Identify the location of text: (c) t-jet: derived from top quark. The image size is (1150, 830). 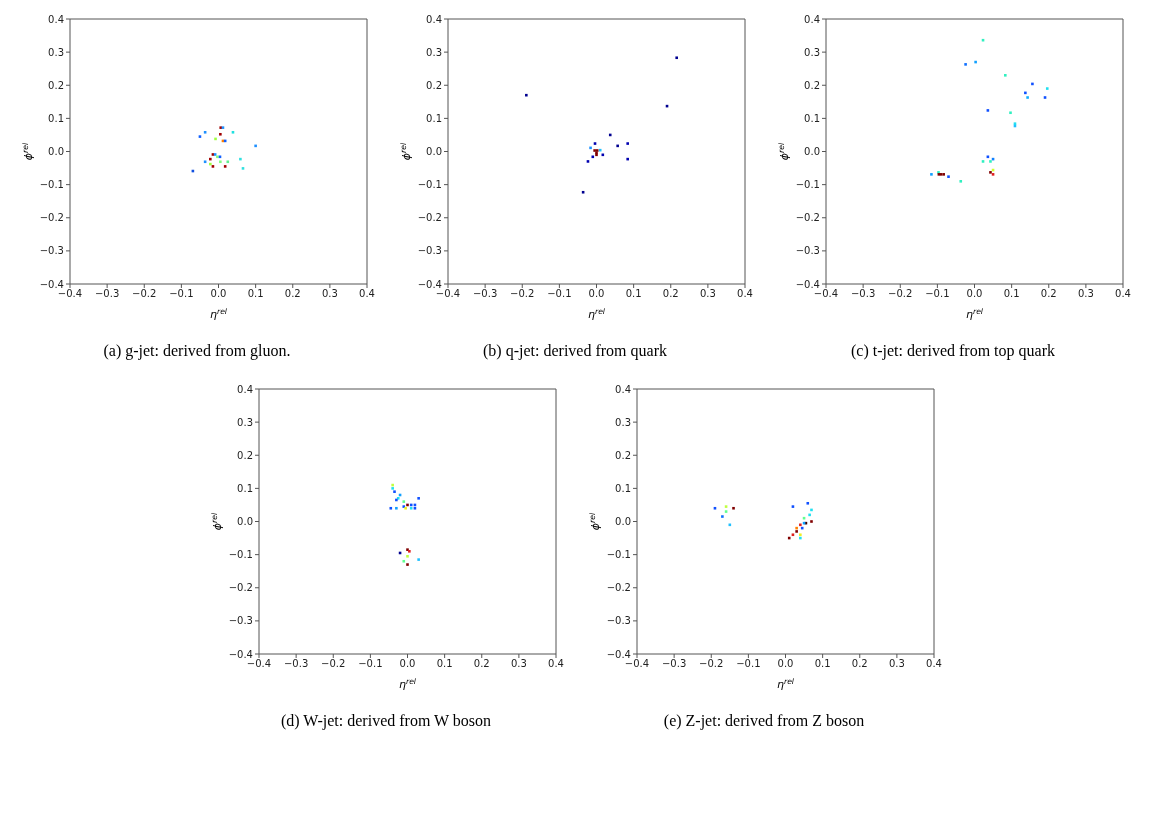
(953, 351).